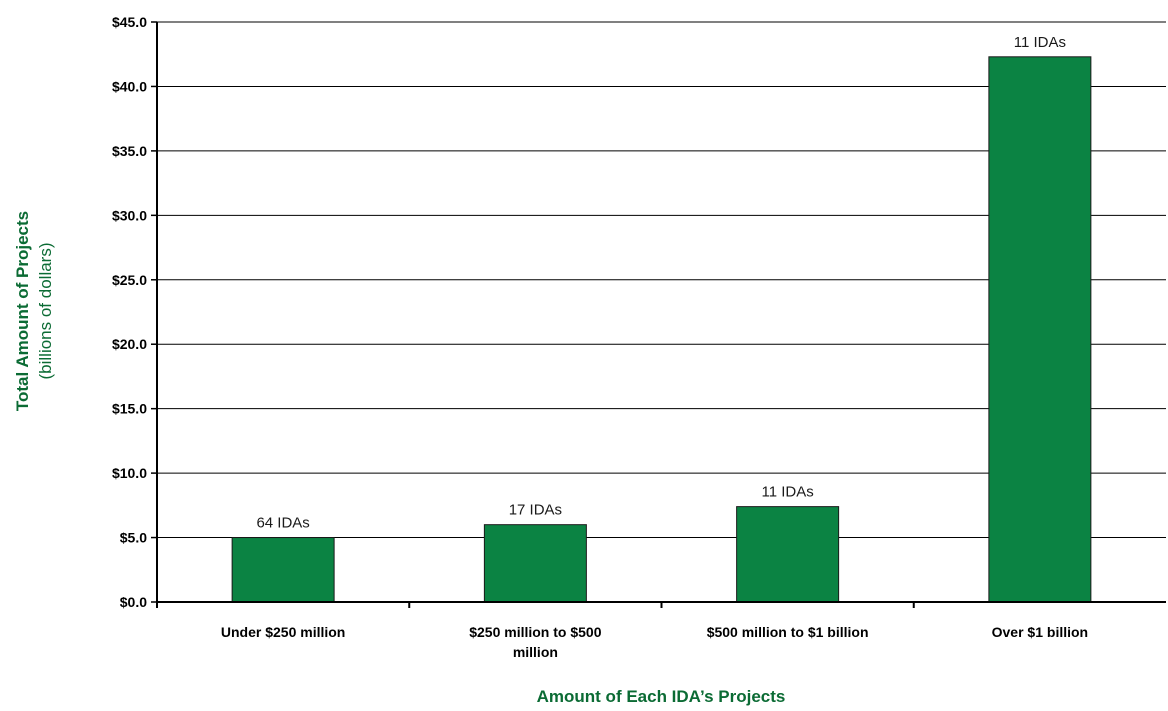 The image size is (1168, 711). I want to click on y-tick-label: $10.0, so click(129, 473).